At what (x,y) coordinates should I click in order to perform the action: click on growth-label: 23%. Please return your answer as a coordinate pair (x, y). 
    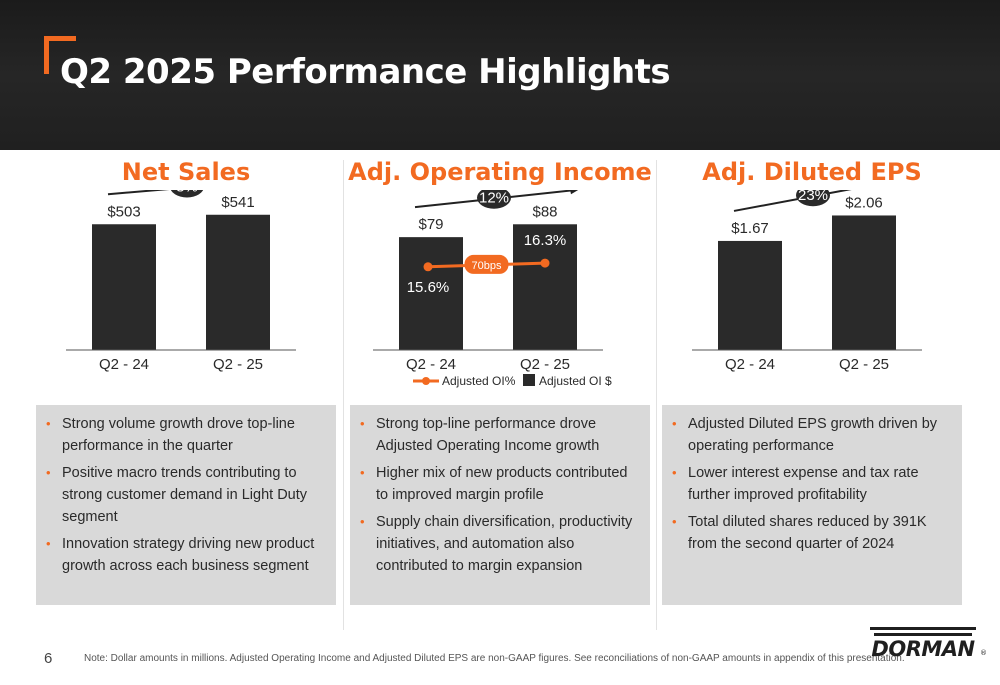
    Looking at the image, I should click on (813, 197).